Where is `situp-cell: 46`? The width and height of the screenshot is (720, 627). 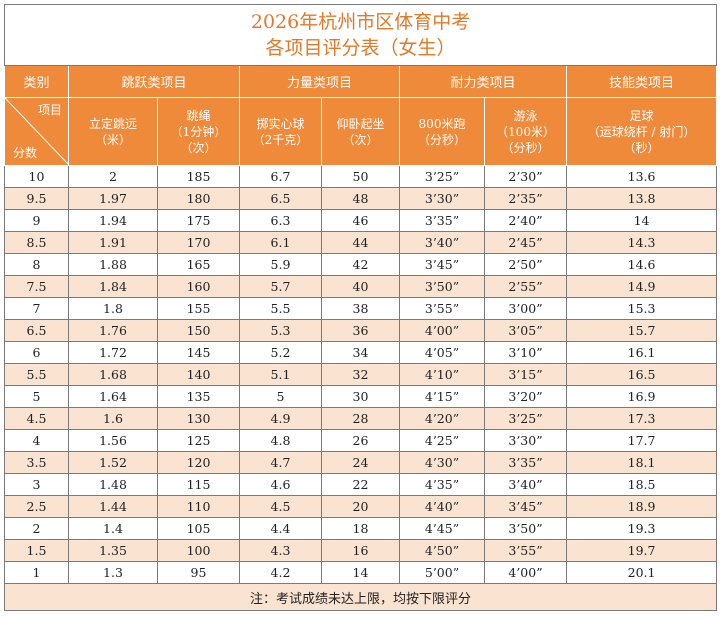 situp-cell: 46 is located at coordinates (360, 220).